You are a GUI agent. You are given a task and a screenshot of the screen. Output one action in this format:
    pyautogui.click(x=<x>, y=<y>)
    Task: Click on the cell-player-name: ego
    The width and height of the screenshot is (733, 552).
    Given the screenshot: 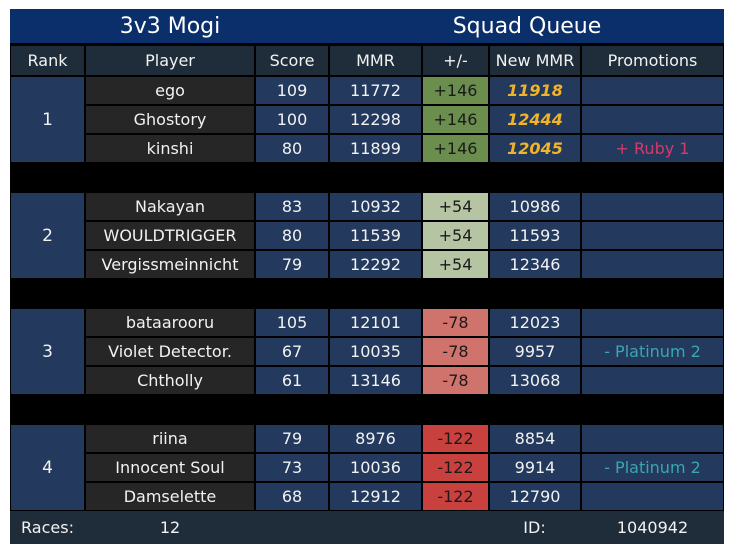 What is the action you would take?
    pyautogui.click(x=170, y=90)
    